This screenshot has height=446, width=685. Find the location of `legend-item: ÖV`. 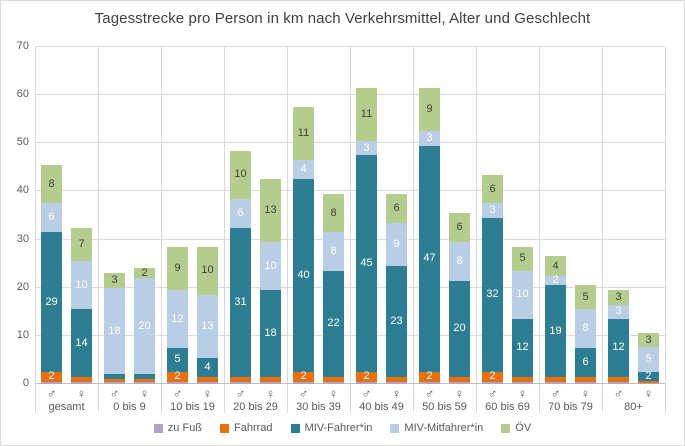

legend-item: ÖV is located at coordinates (516, 428).